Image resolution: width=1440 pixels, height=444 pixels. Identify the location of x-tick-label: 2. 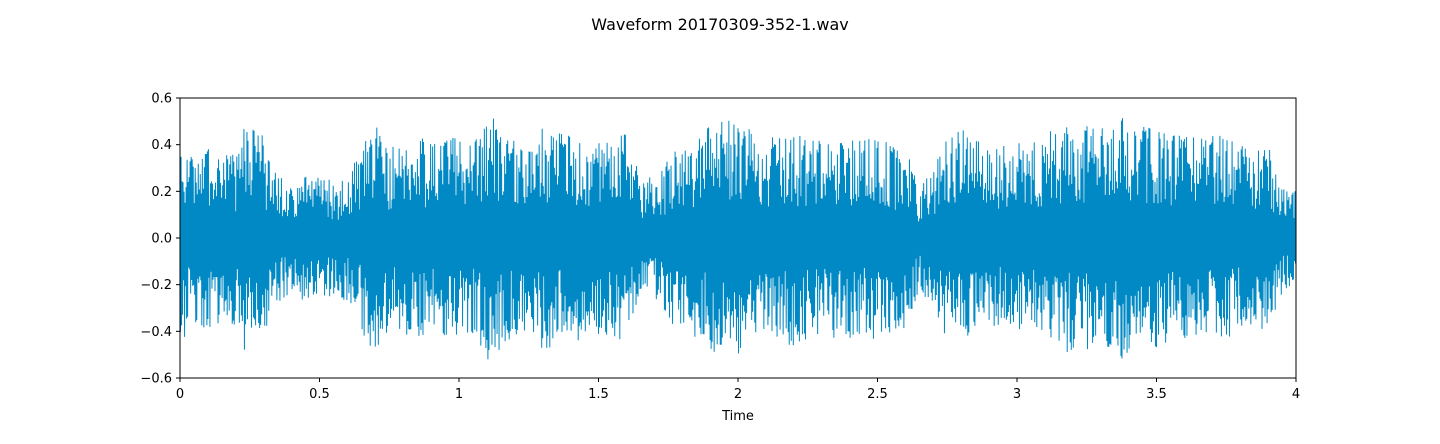
(738, 394).